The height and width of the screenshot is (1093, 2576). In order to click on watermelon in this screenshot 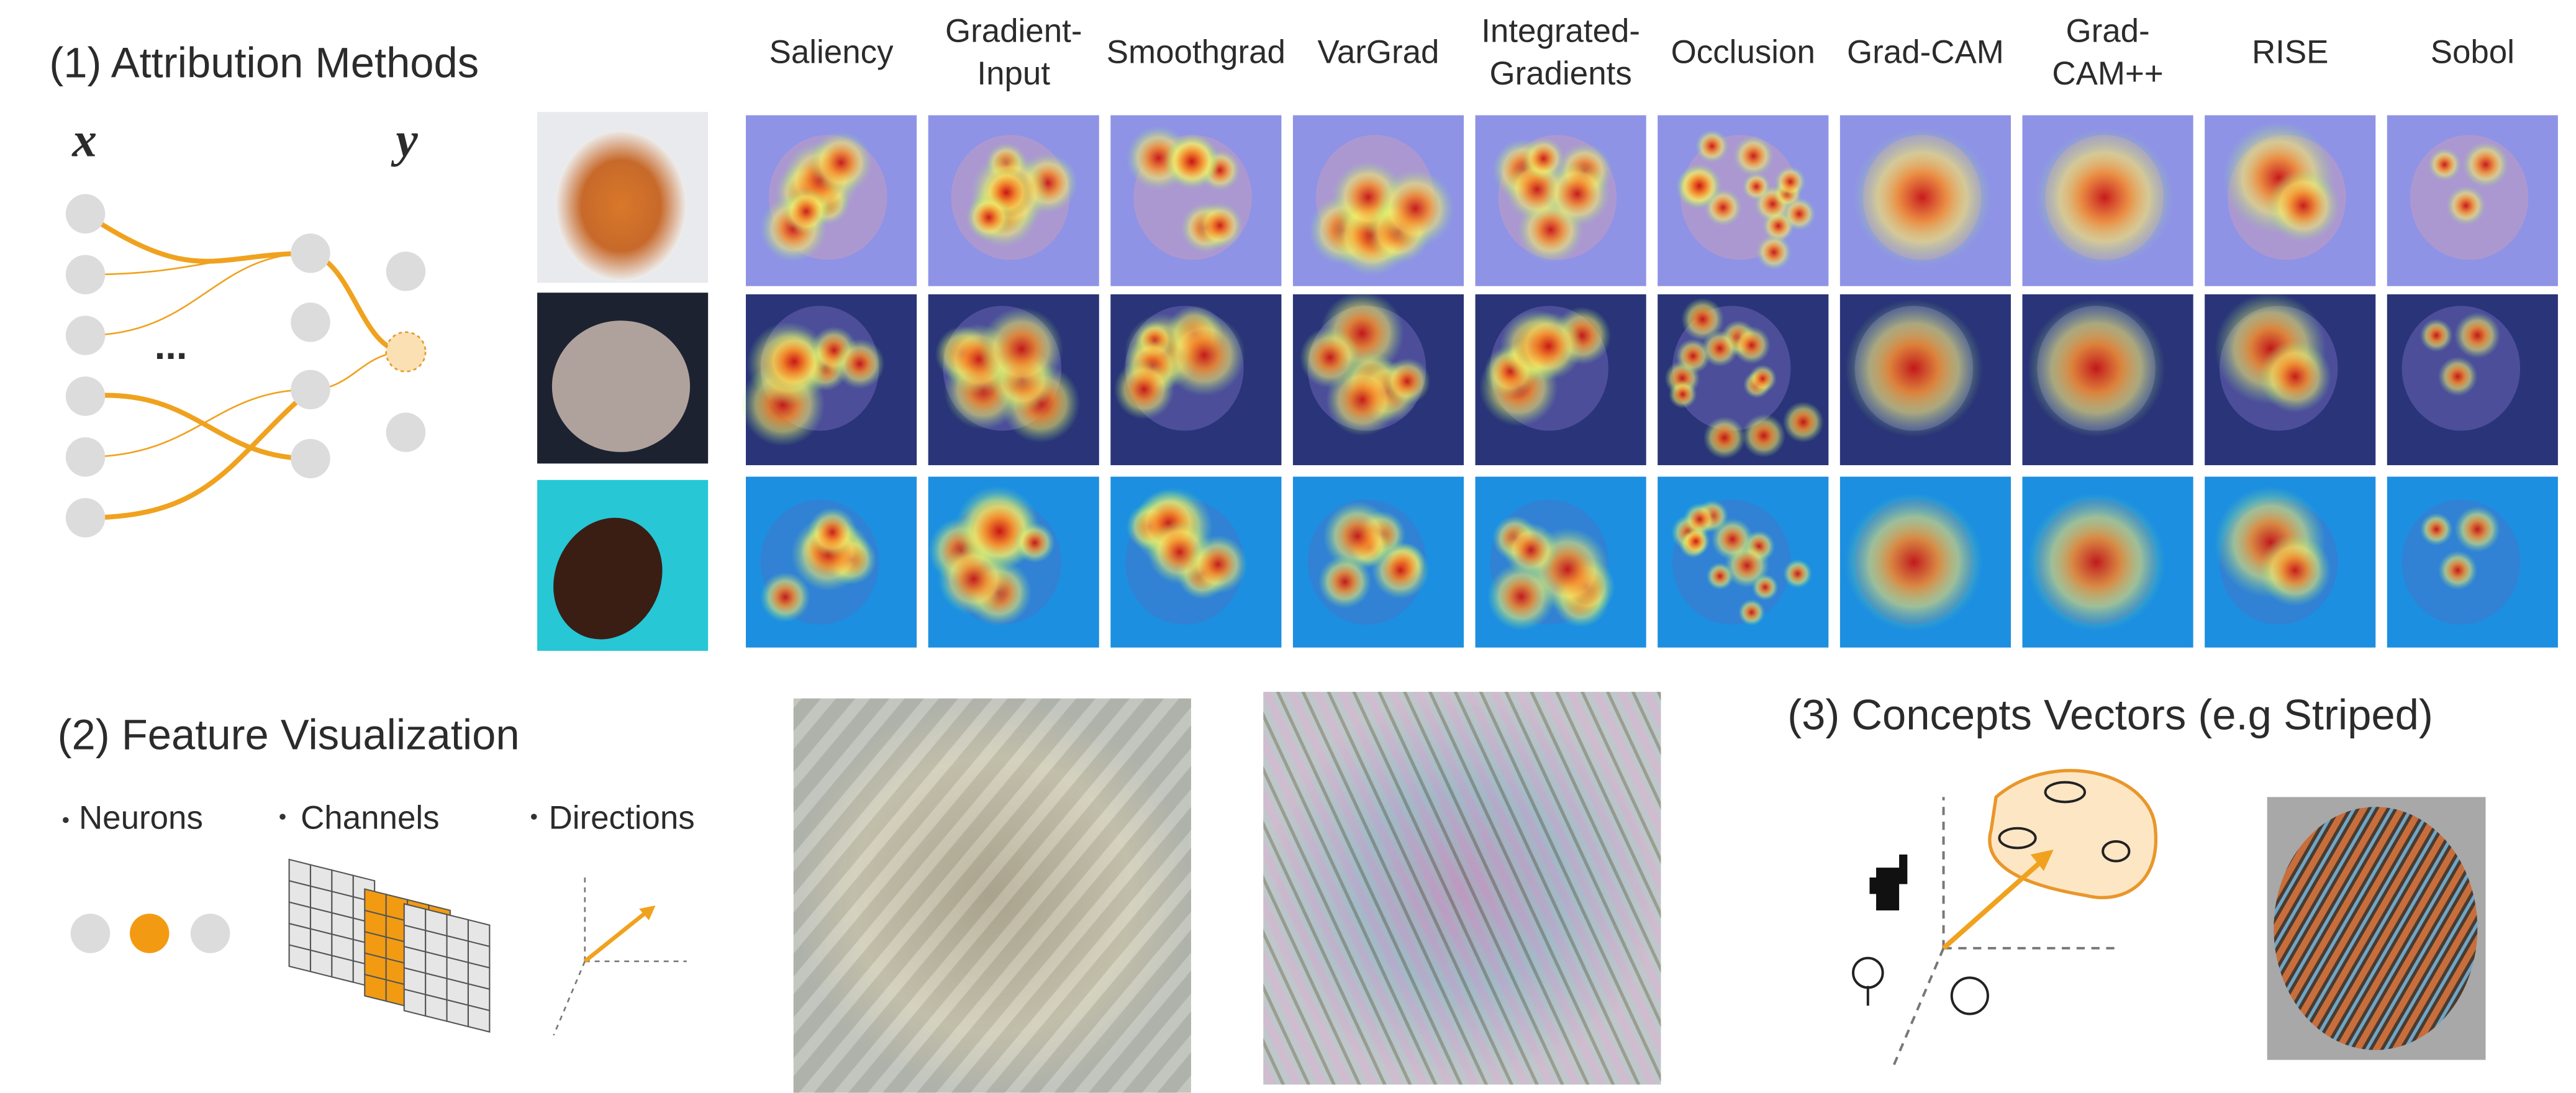, I will do `click(1969, 995)`.